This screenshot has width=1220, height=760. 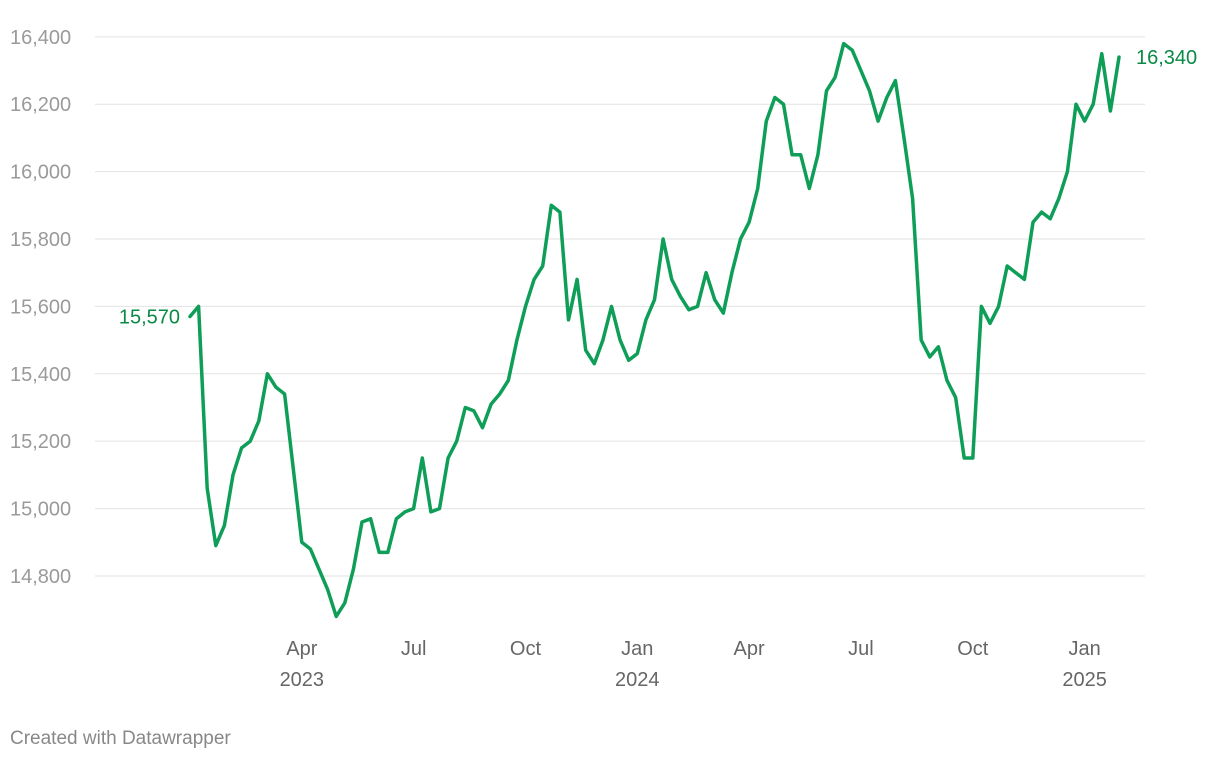 I want to click on y-tick-label: 15,800, so click(x=40, y=240).